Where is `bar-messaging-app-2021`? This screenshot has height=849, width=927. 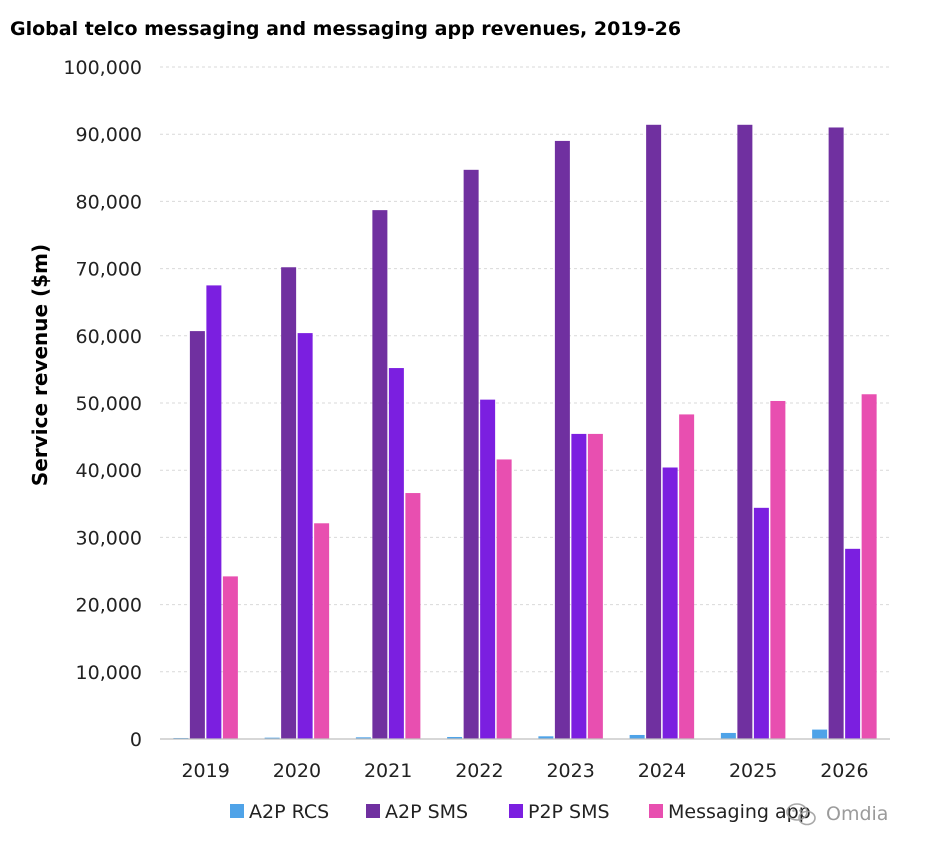
bar-messaging-app-2021 is located at coordinates (413, 616).